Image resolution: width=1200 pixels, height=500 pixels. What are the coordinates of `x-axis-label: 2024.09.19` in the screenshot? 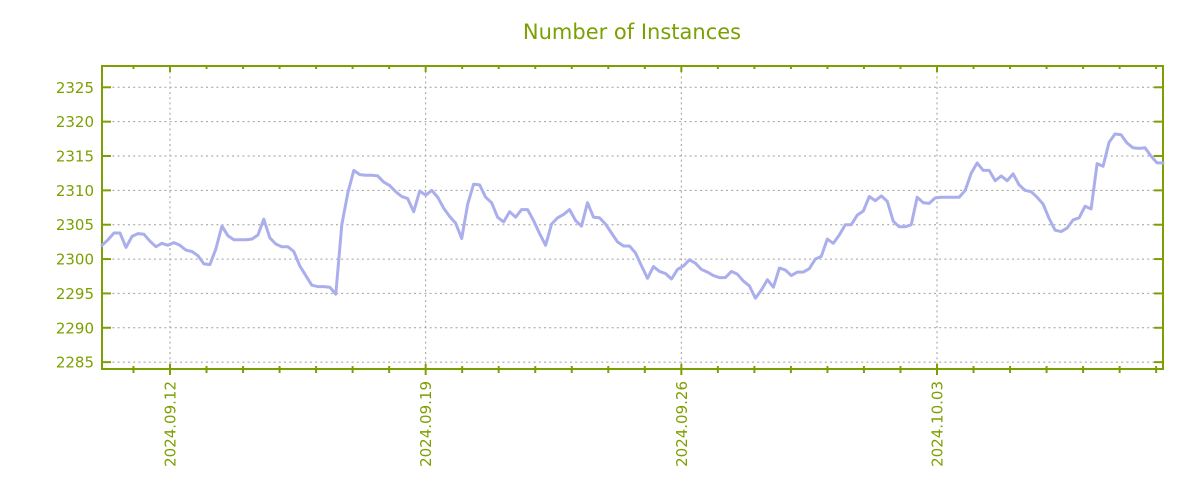 It's located at (426, 424).